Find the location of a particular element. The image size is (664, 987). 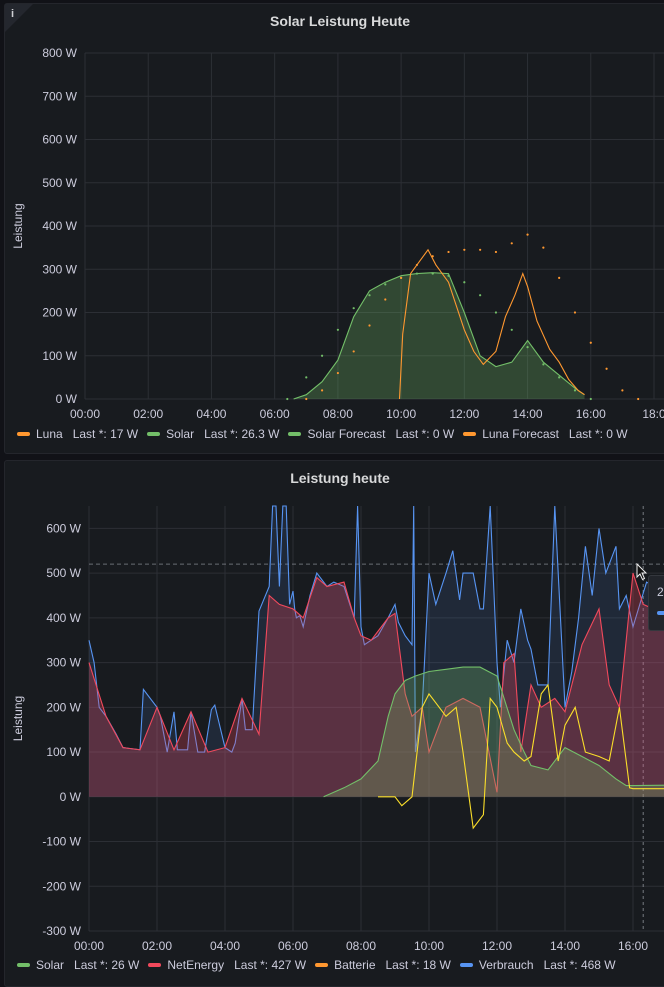

legend-name: NetEnergy is located at coordinates (199, 965).